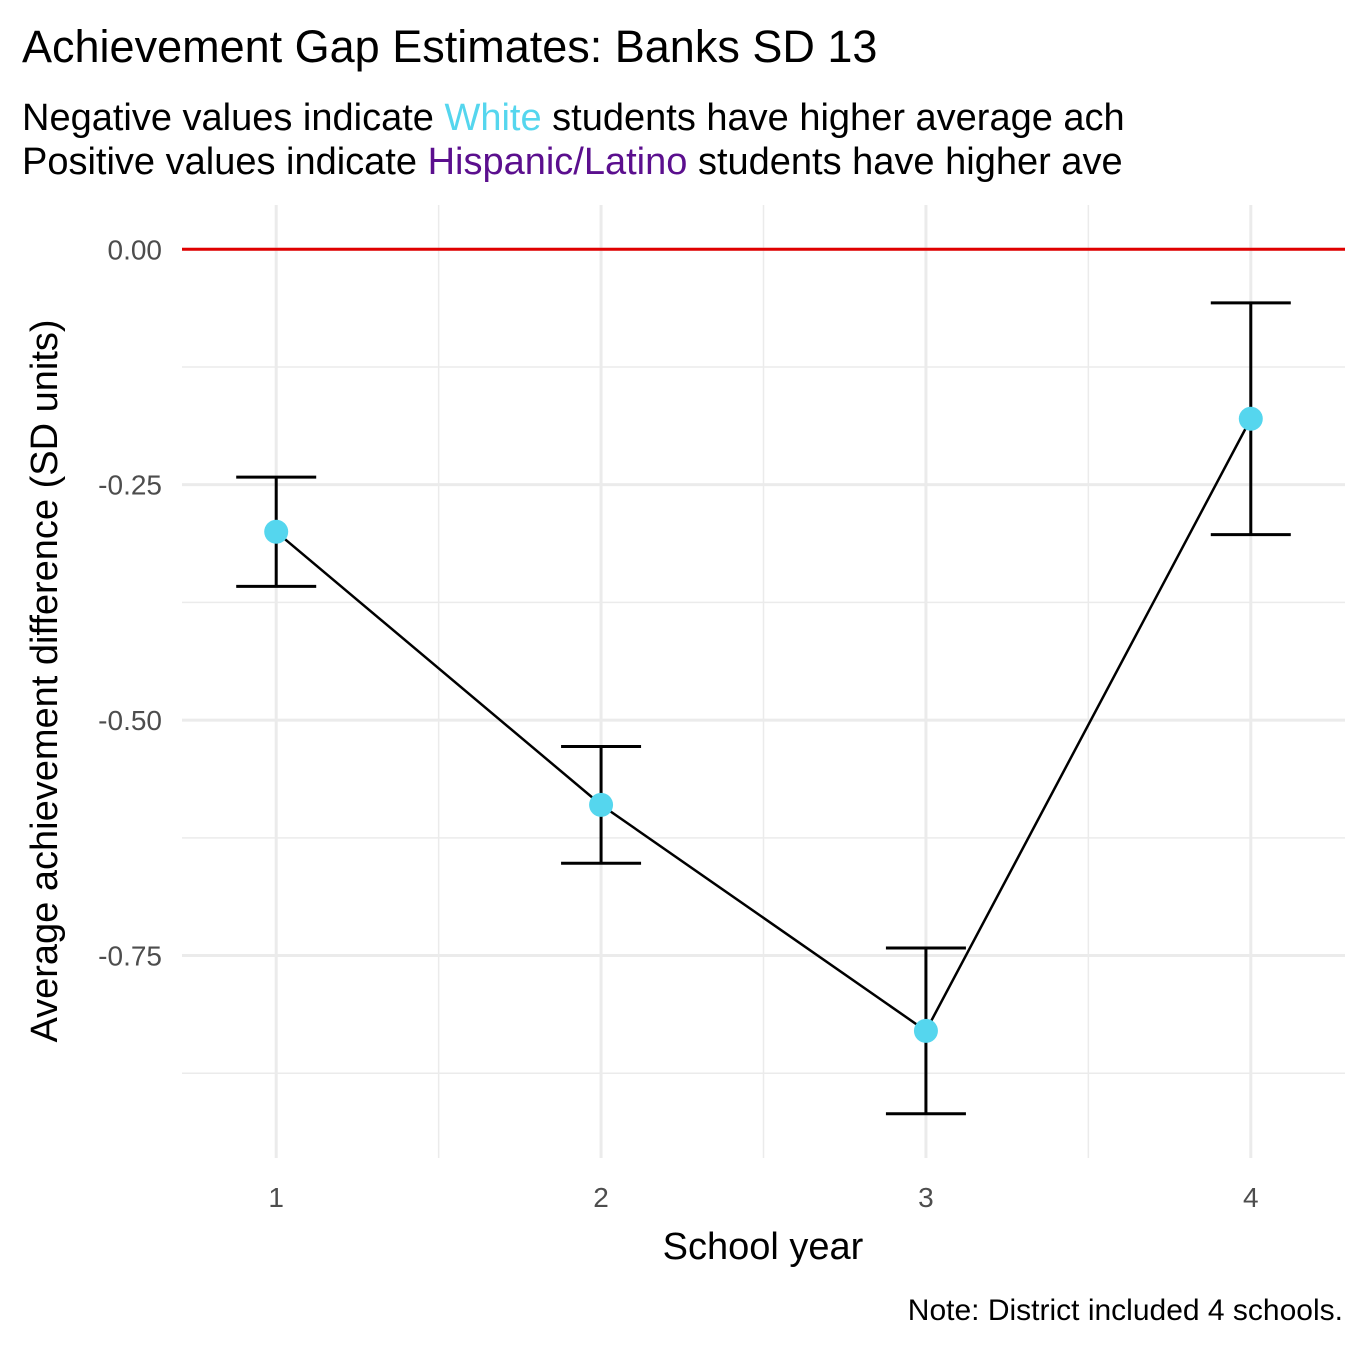  What do you see at coordinates (225, 162) in the screenshot?
I see `subtitle-part: Positive values indicate` at bounding box center [225, 162].